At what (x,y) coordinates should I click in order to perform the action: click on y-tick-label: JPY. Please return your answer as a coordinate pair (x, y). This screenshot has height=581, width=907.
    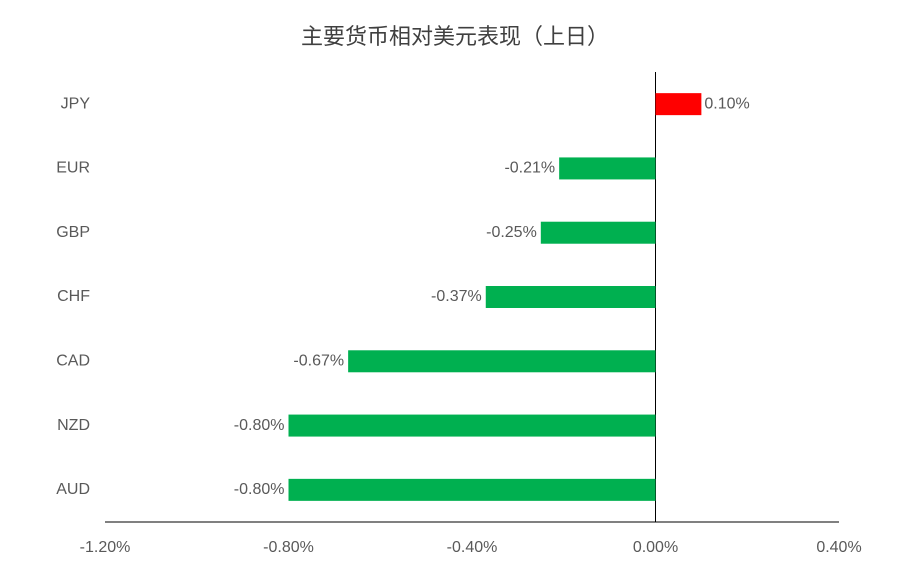
    Looking at the image, I should click on (76, 103).